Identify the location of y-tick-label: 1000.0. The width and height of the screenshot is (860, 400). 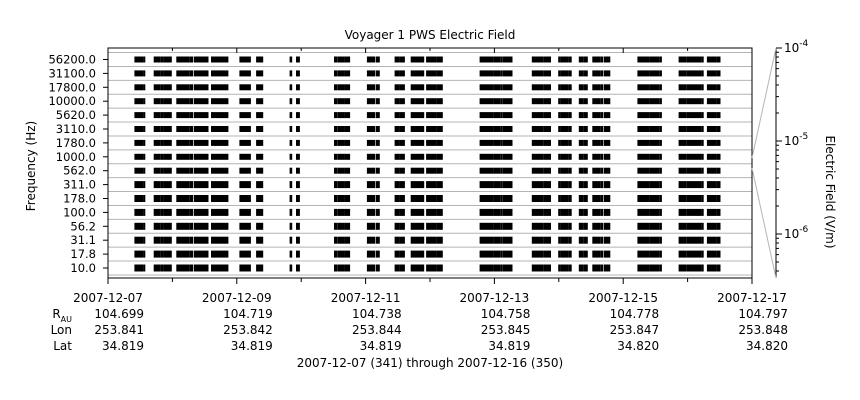
(76, 157).